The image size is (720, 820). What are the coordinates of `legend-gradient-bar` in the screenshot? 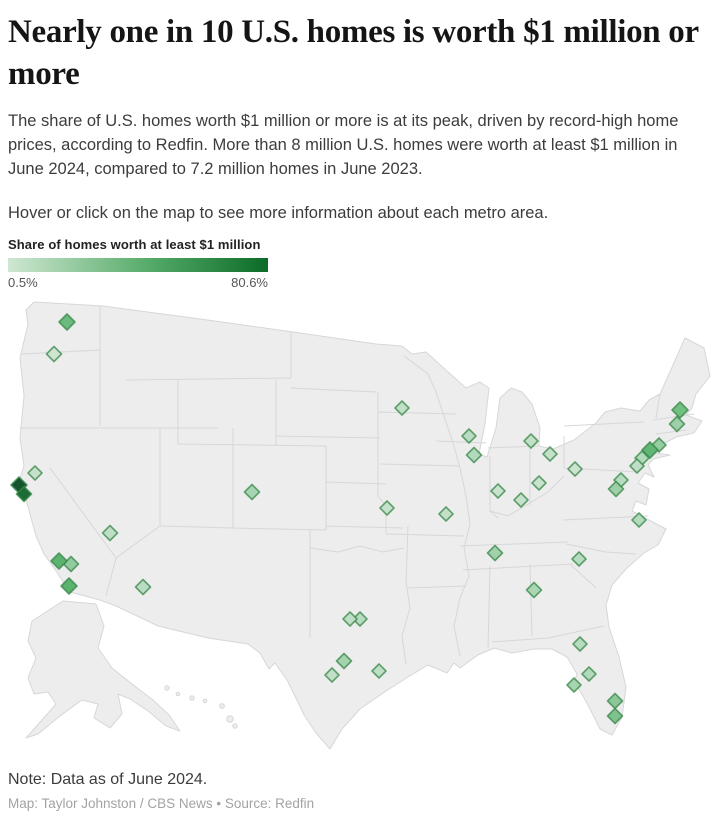 It's located at (138, 264).